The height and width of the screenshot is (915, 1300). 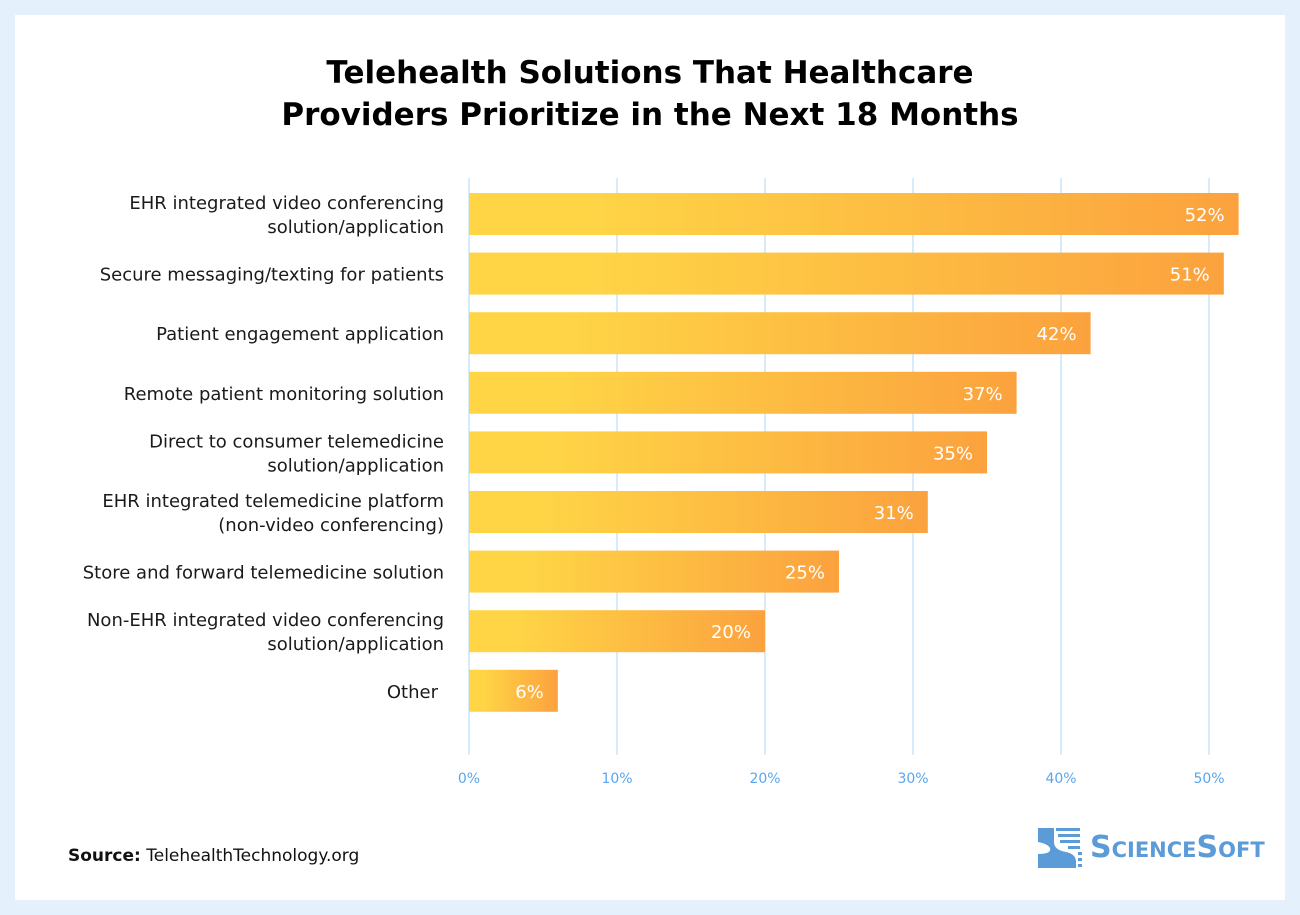 What do you see at coordinates (912, 779) in the screenshot?
I see `x-tick-label: 30%` at bounding box center [912, 779].